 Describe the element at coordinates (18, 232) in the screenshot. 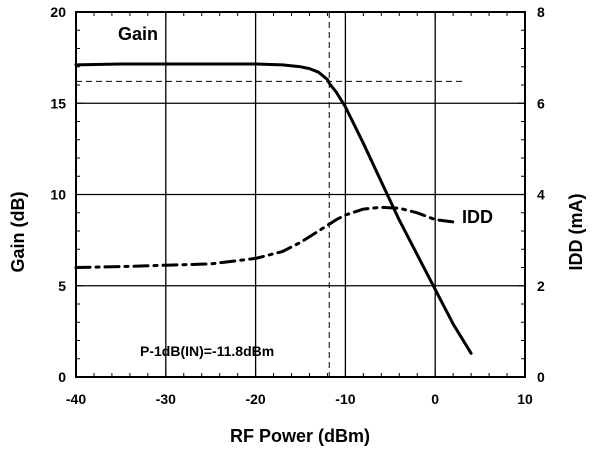

I see `y-axis-label: Gain (dB)` at that location.